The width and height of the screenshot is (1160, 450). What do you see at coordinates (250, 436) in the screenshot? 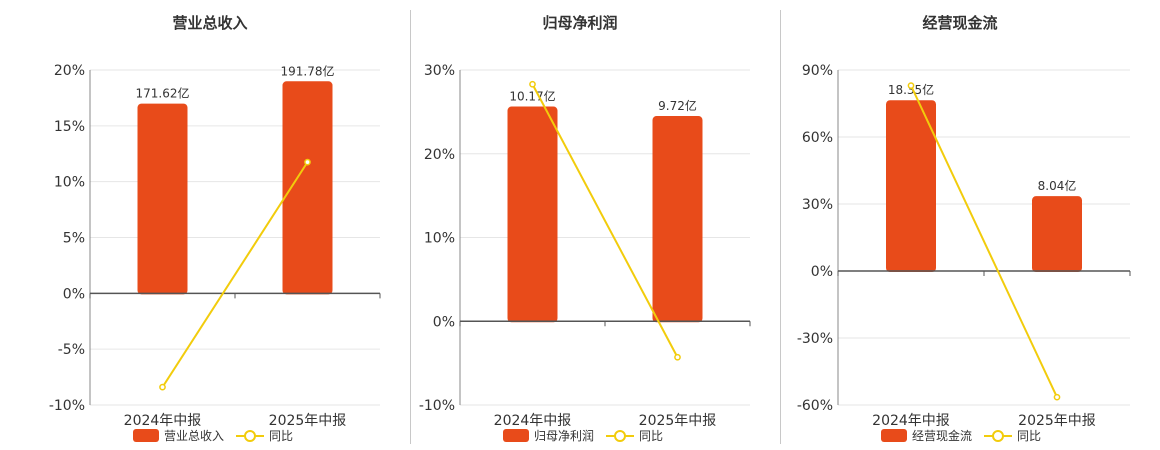
I see `chart1-legend-line-marker` at bounding box center [250, 436].